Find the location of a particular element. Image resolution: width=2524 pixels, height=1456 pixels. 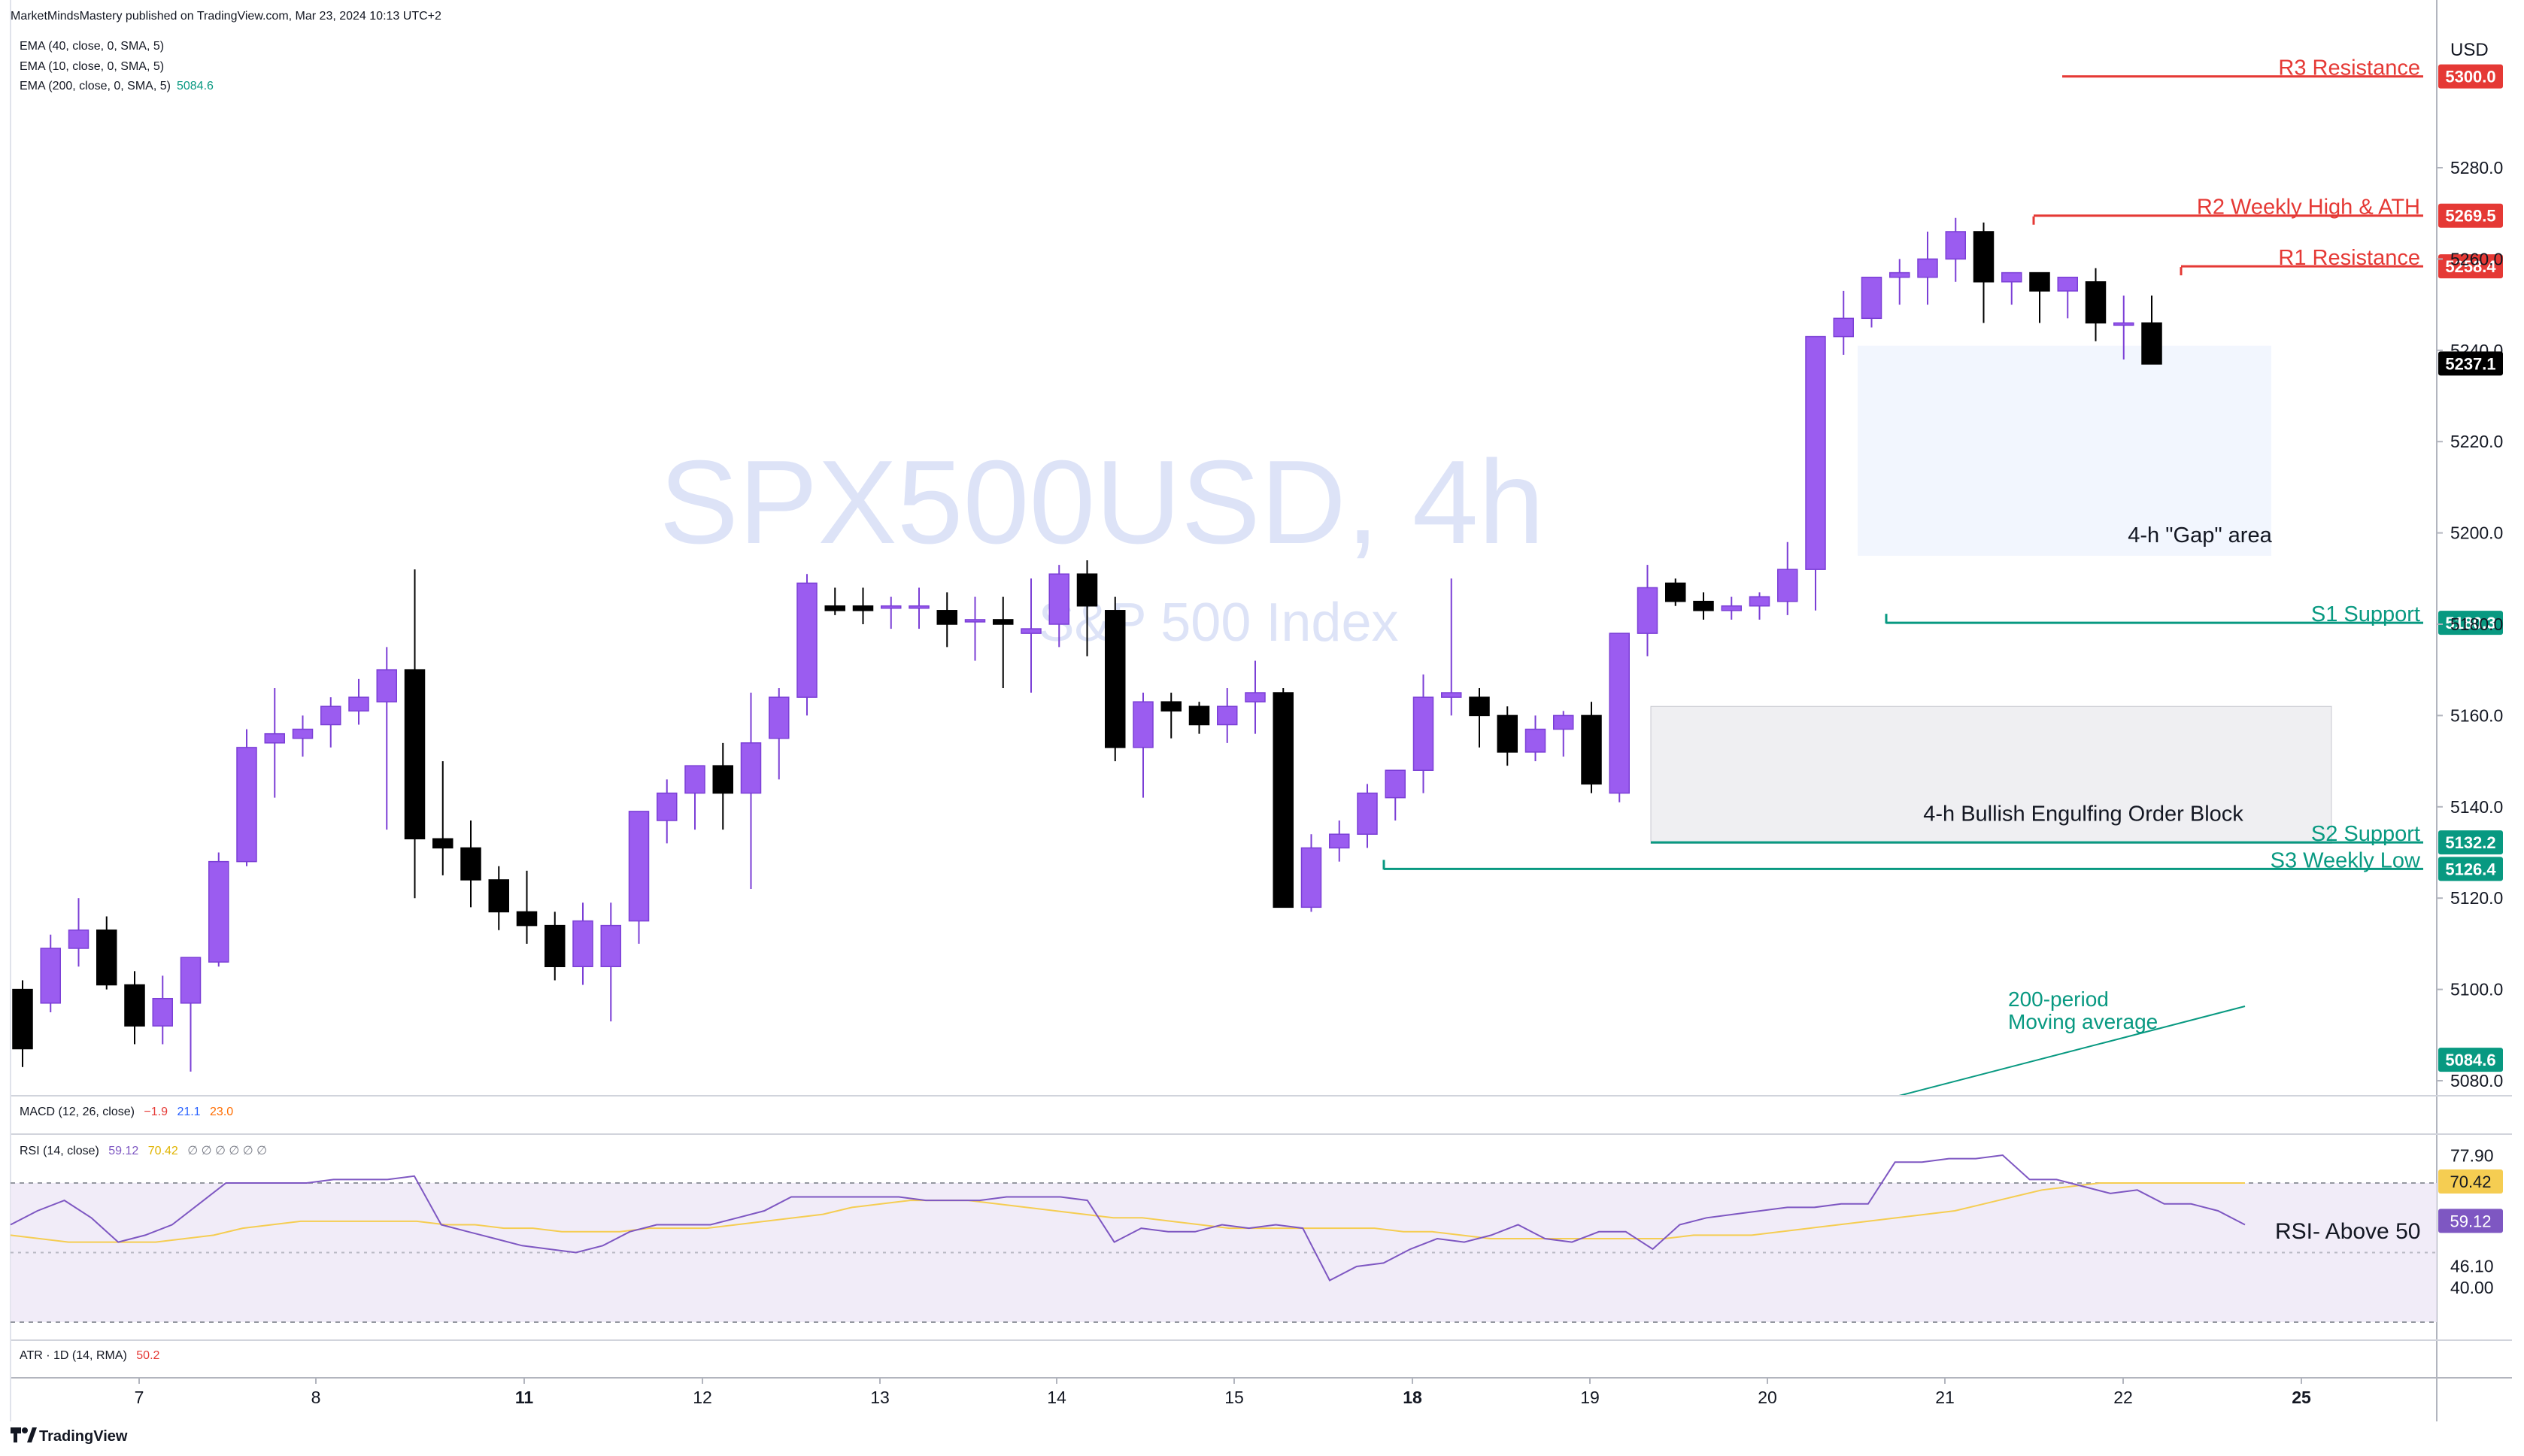

rsi-tick-label: 46.10 is located at coordinates (2472, 1266).